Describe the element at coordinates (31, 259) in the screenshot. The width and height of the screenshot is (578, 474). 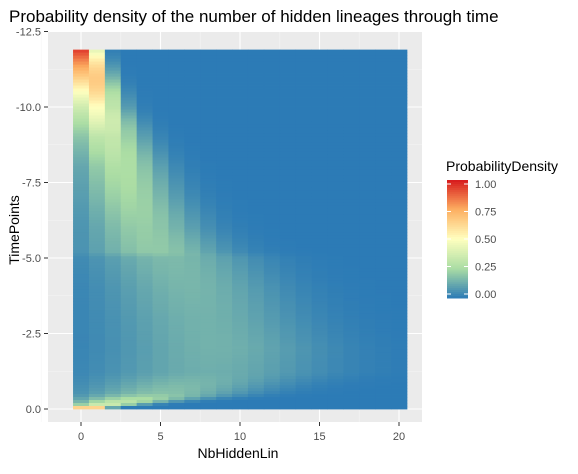
I see `y-tick-label: -5.0` at that location.